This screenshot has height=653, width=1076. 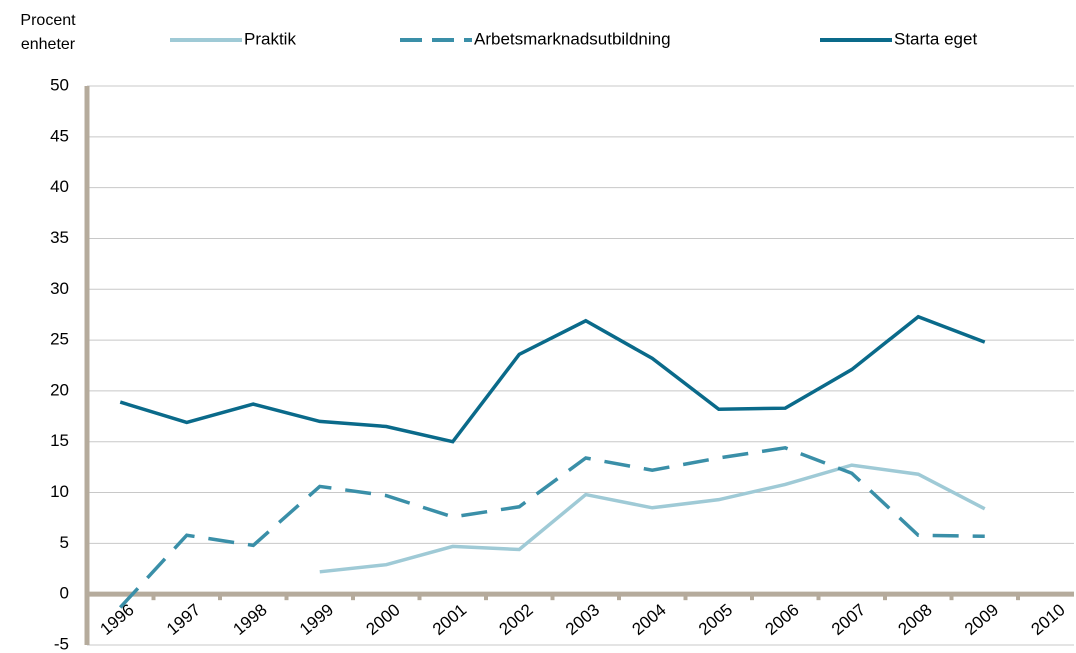 What do you see at coordinates (383, 619) in the screenshot?
I see `x-tick-label: 2000` at bounding box center [383, 619].